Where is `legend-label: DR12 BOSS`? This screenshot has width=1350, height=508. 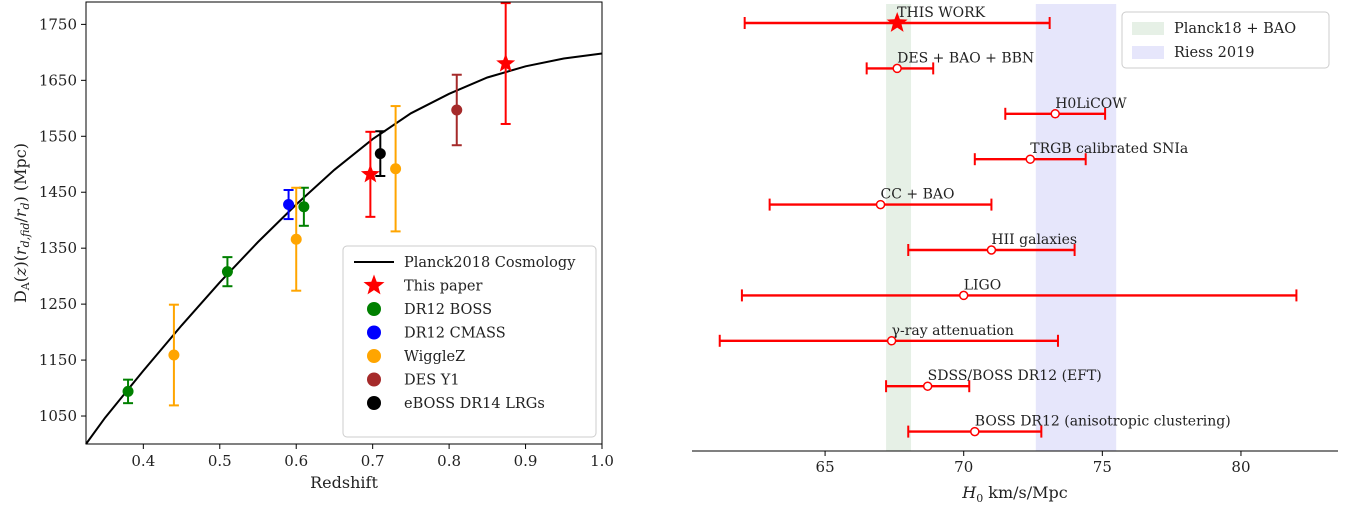 legend-label: DR12 BOSS is located at coordinates (448, 310).